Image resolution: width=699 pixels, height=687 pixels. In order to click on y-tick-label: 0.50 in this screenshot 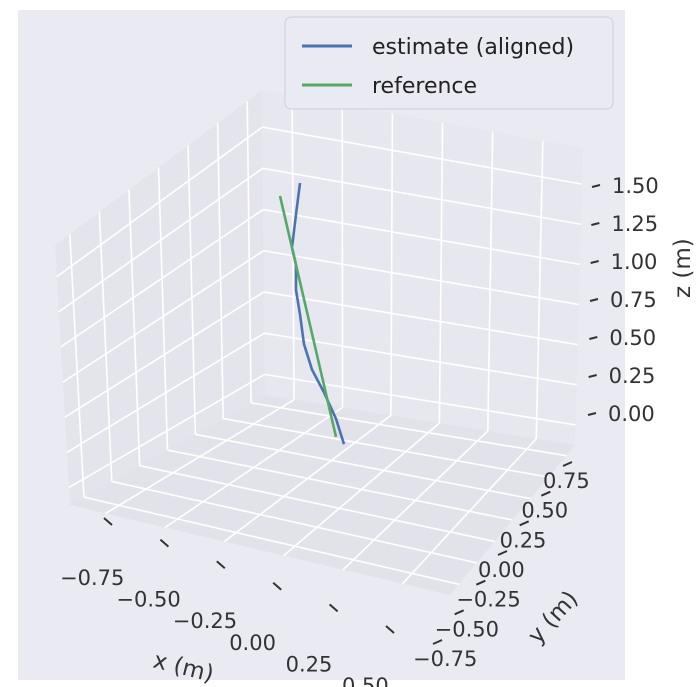, I will do `click(544, 511)`.